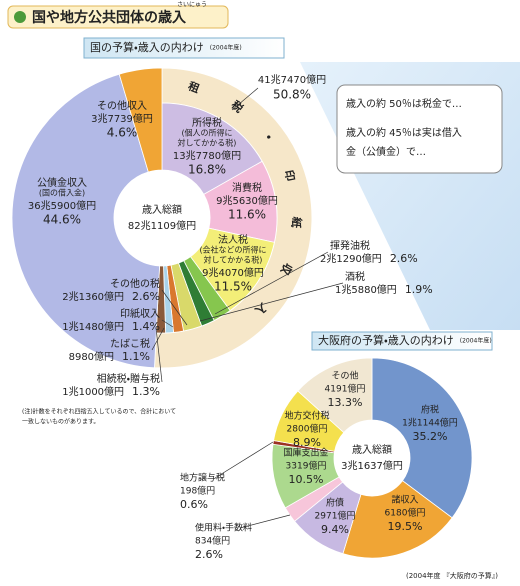  What do you see at coordinates (93, 326) in the screenshot?
I see `segment-amount: 1兆1480億円` at bounding box center [93, 326].